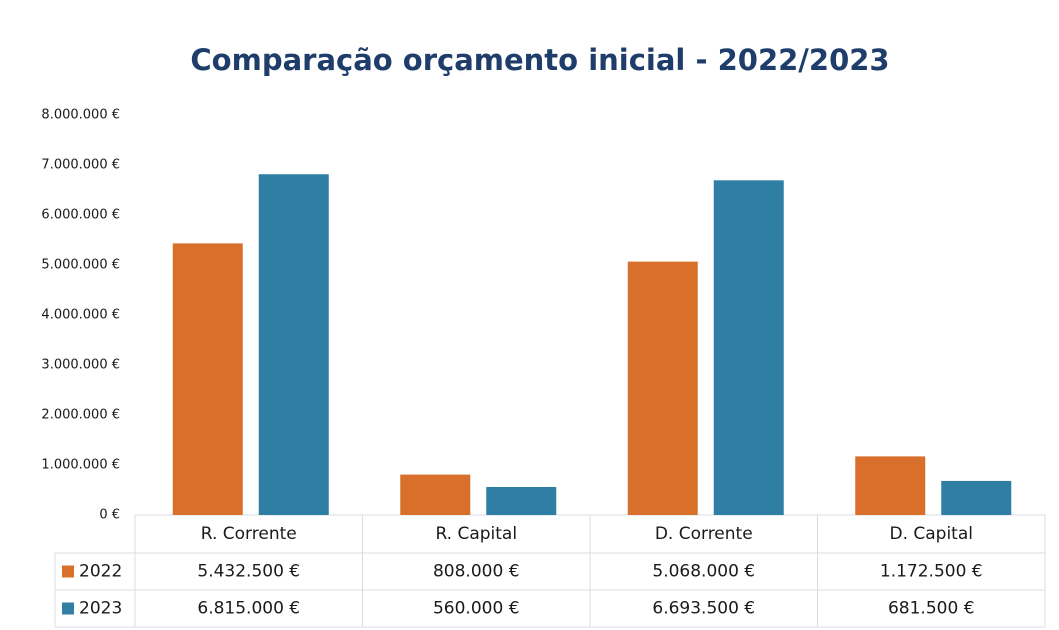 Image resolution: width=1059 pixels, height=630 pixels. What do you see at coordinates (704, 534) in the screenshot?
I see `x-tick-label: D. Corrente` at bounding box center [704, 534].